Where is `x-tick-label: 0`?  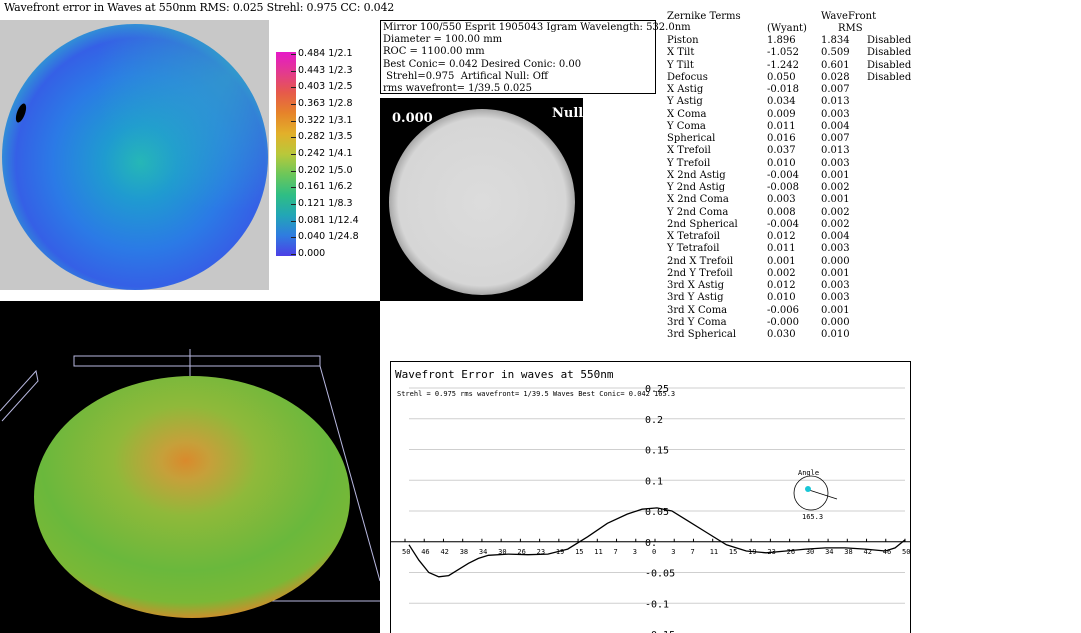
x-tick-label: 0 is located at coordinates (654, 552).